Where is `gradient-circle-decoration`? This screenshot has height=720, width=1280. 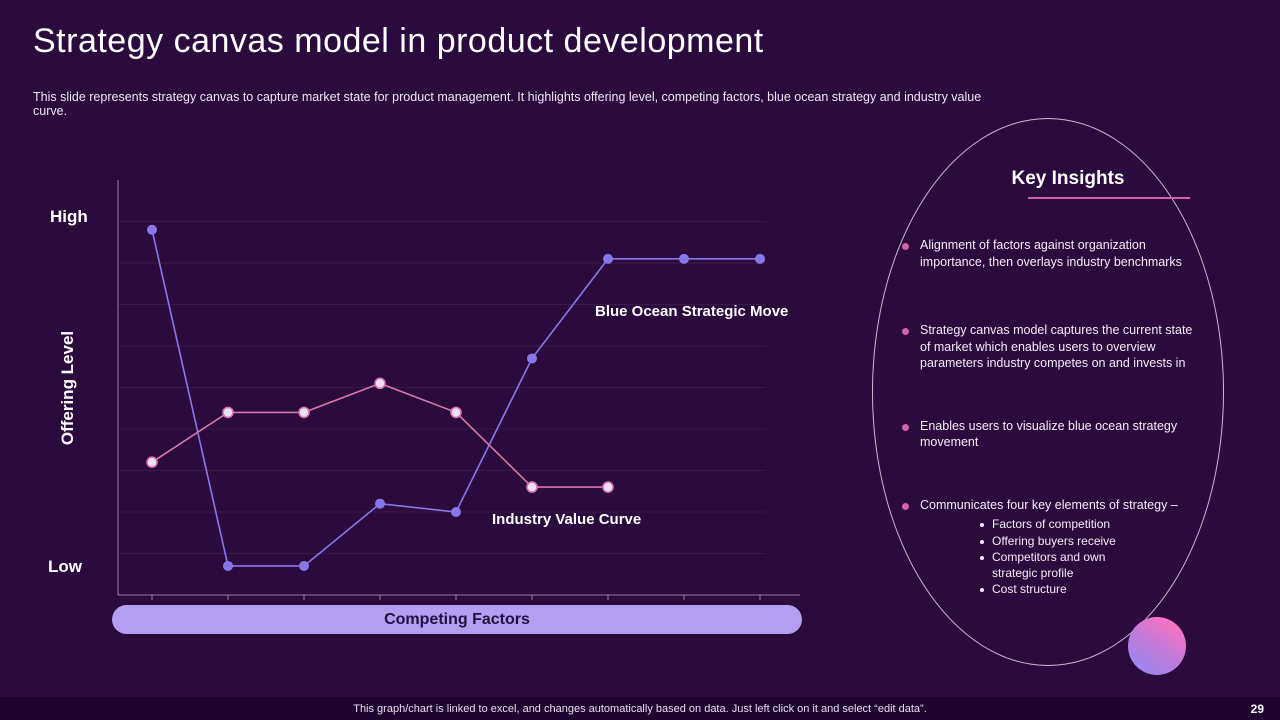 gradient-circle-decoration is located at coordinates (1157, 646).